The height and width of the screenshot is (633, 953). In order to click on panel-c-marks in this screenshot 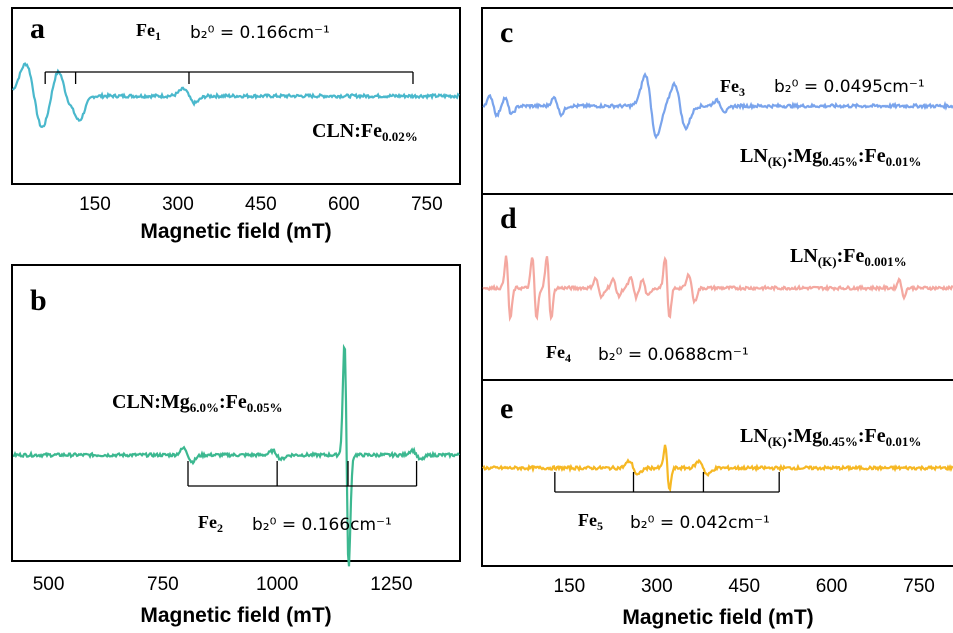, I will do `click(717, 105)`.